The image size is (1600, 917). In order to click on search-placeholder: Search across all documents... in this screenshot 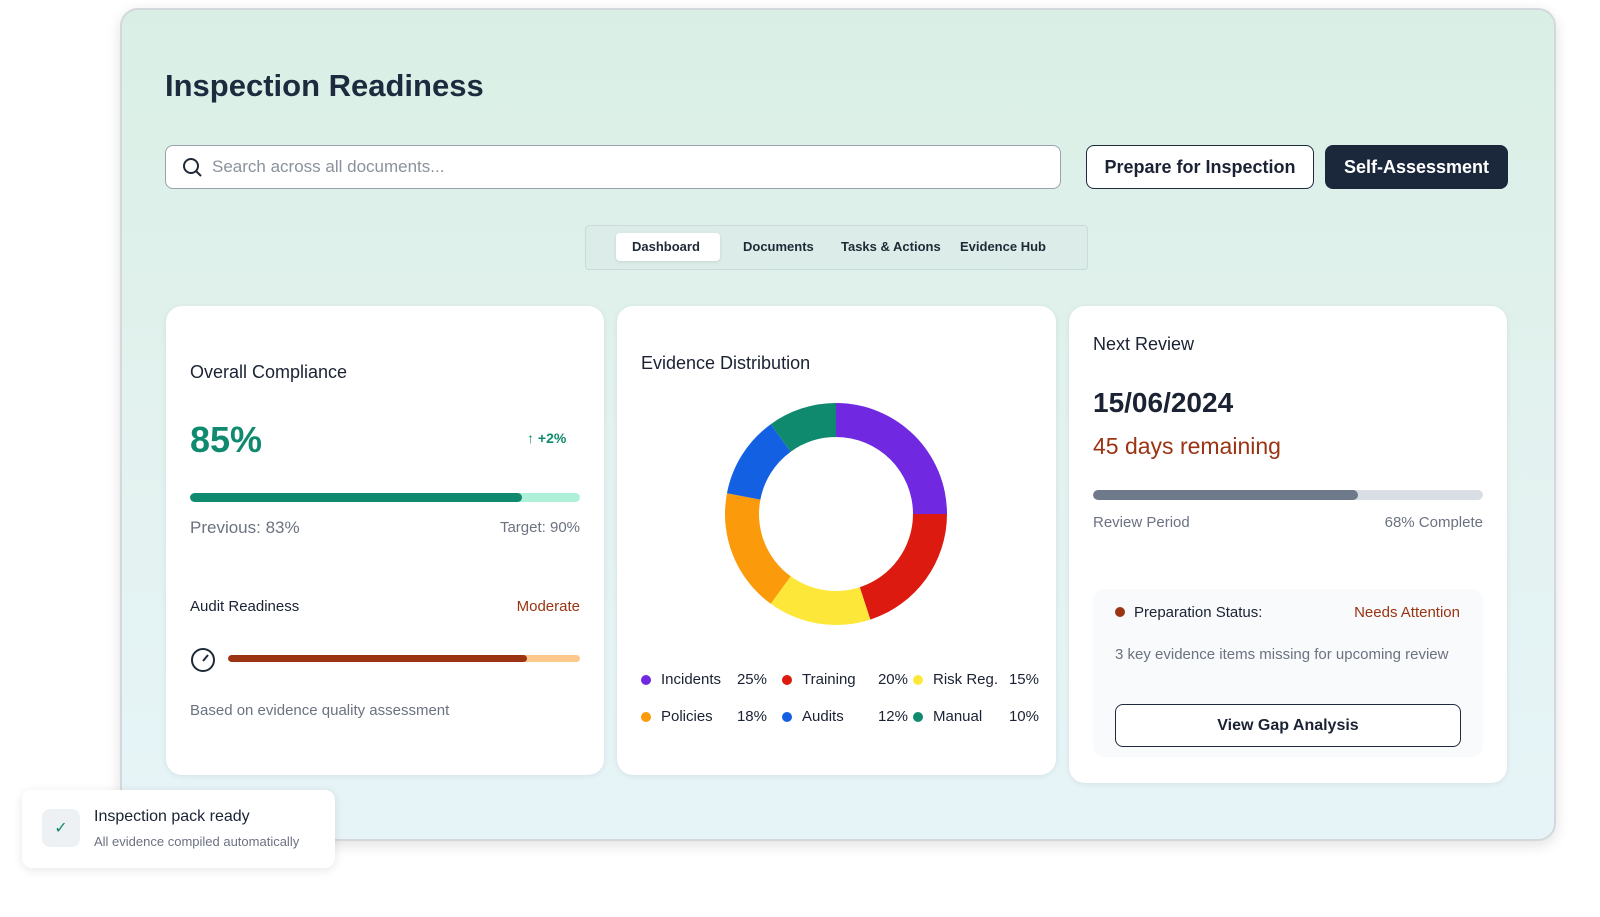, I will do `click(328, 166)`.